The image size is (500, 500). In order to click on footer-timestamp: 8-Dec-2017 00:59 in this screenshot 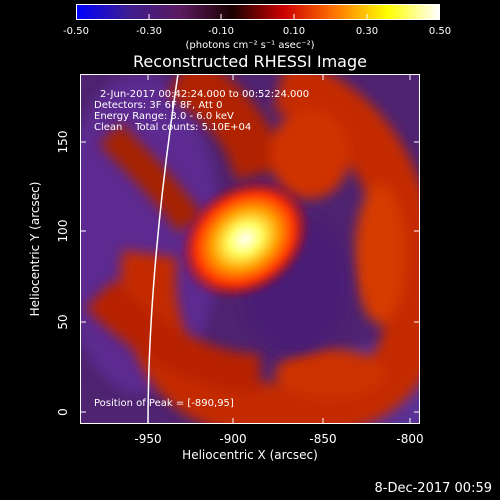, I will do `click(433, 488)`.